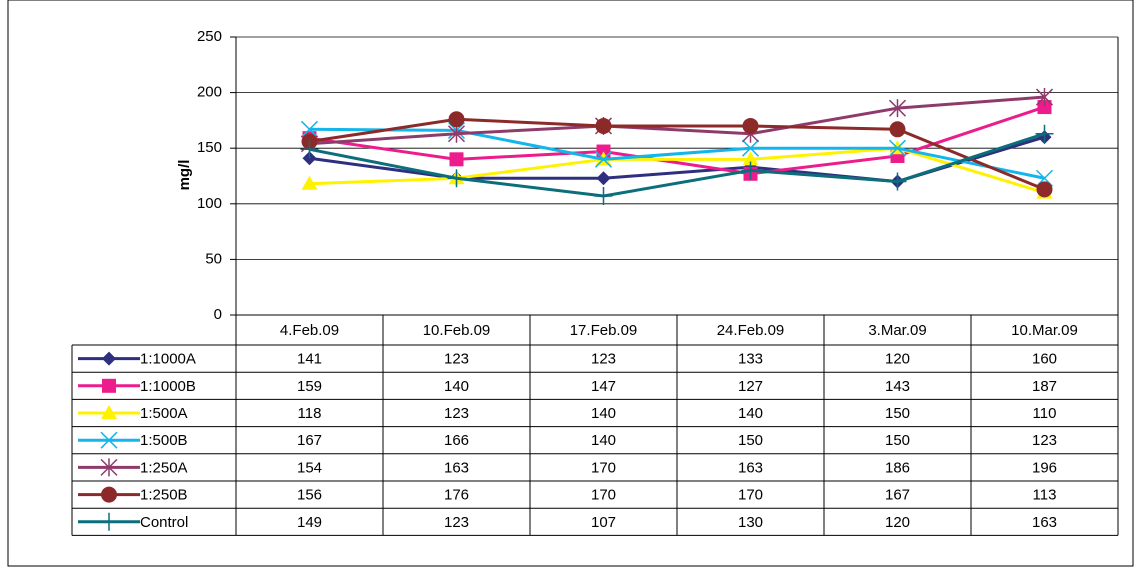 Image resolution: width=1134 pixels, height=567 pixels. What do you see at coordinates (604, 330) in the screenshot?
I see `x-tick-label: 17.Feb.09` at bounding box center [604, 330].